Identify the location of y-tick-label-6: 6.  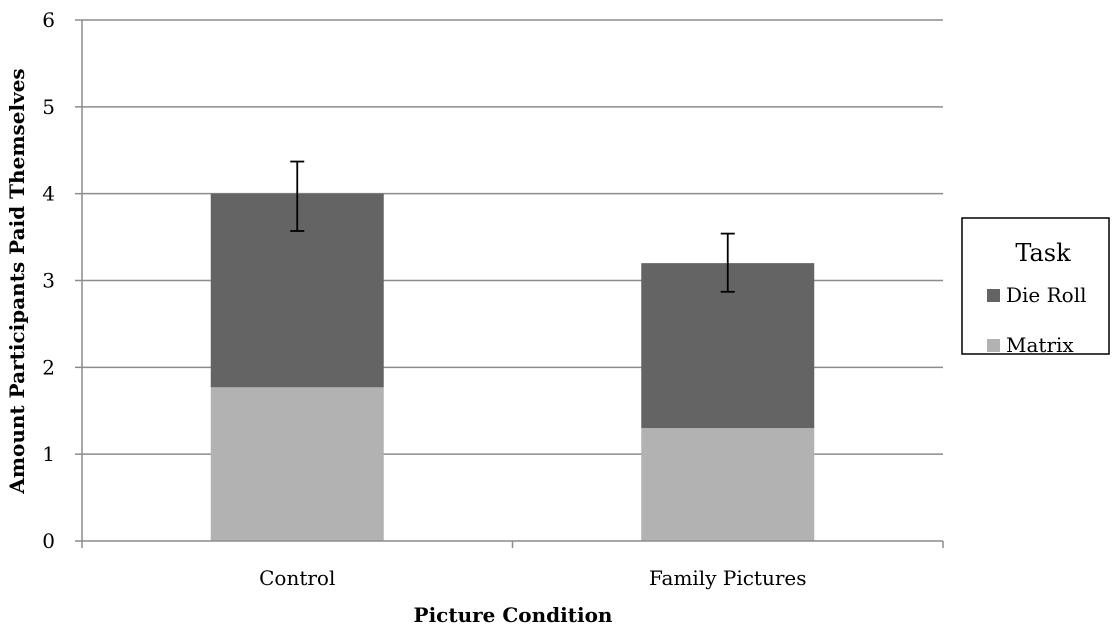
(48, 20).